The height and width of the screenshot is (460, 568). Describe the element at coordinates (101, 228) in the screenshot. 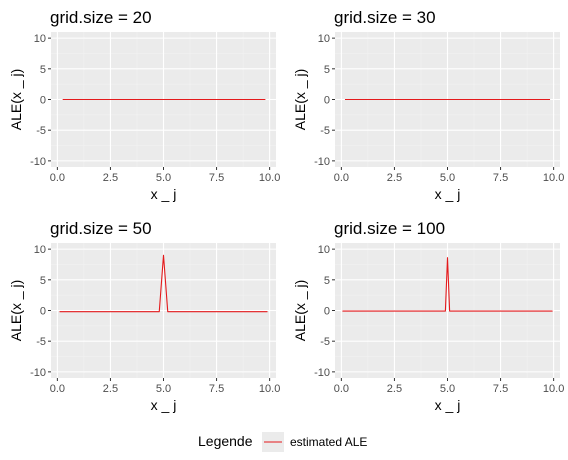

I see `panel-title: grid.size = 50` at that location.